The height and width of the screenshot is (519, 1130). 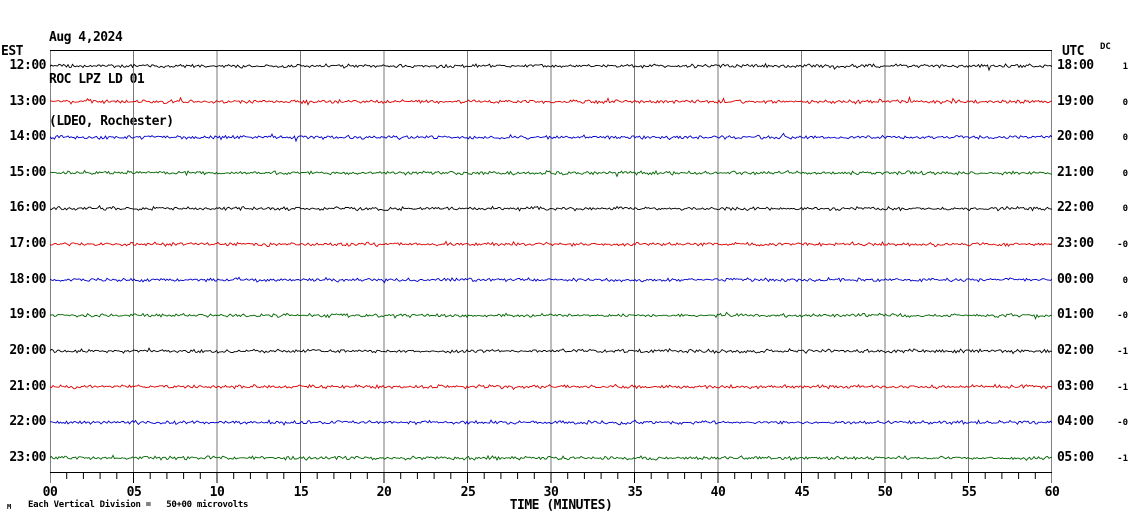 I want to click on x-tick-label: 00, so click(x=50, y=492).